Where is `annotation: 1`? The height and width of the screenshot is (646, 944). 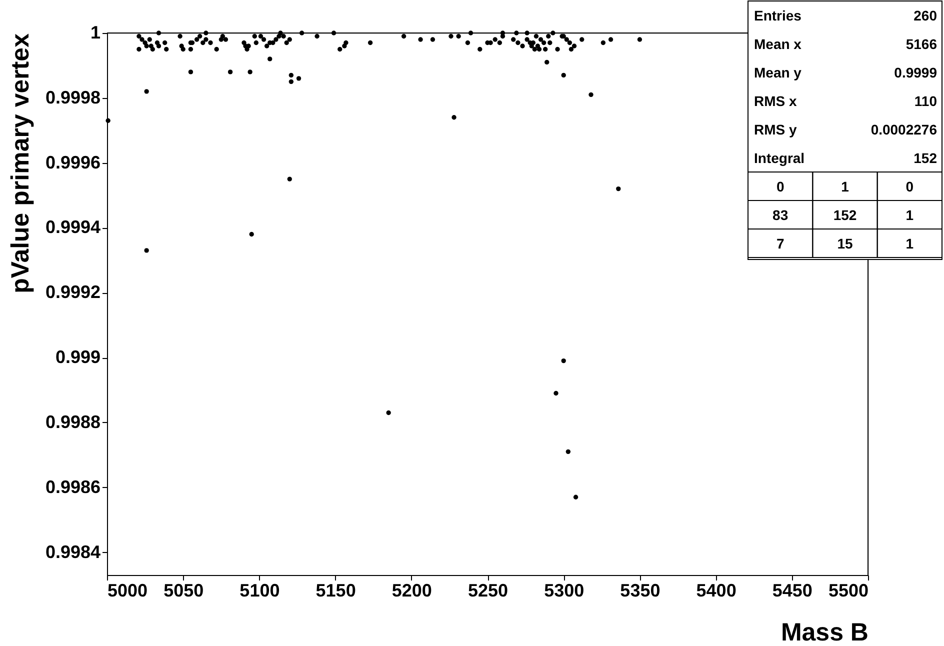
annotation: 1 is located at coordinates (845, 186).